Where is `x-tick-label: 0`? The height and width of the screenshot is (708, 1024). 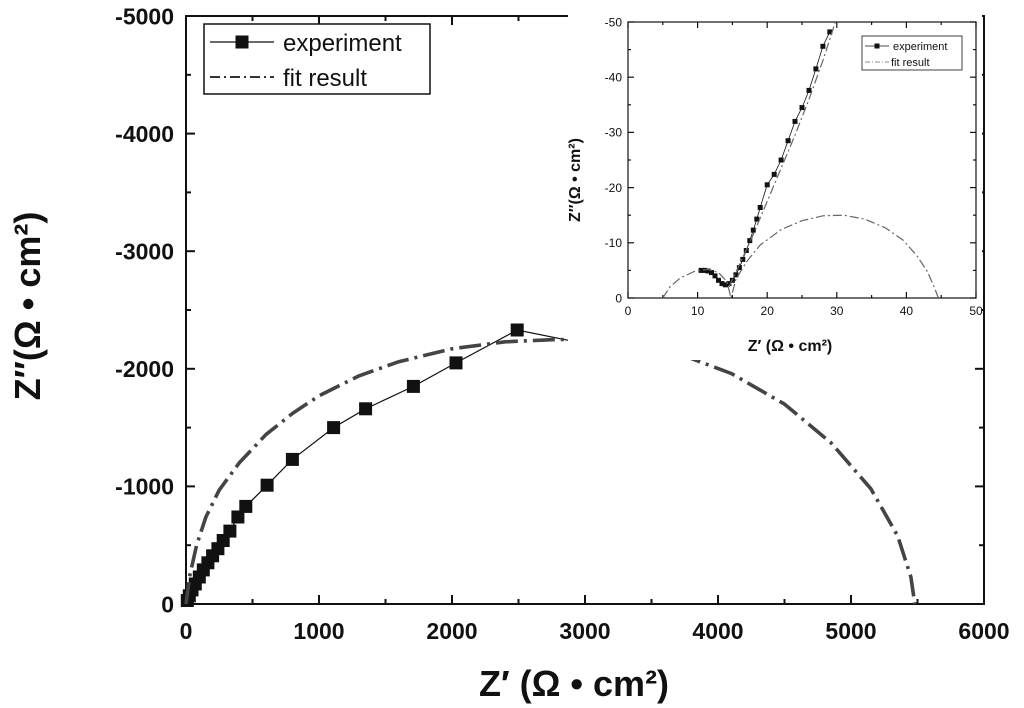
x-tick-label: 0 is located at coordinates (186, 631).